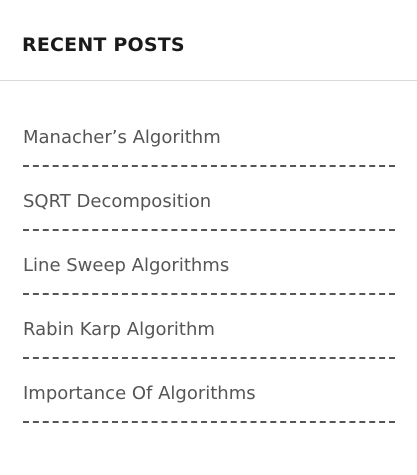 This screenshot has height=475, width=417. What do you see at coordinates (122, 137) in the screenshot?
I see `post-link-manachers-algorithm: Manacher’s Algorithm` at bounding box center [122, 137].